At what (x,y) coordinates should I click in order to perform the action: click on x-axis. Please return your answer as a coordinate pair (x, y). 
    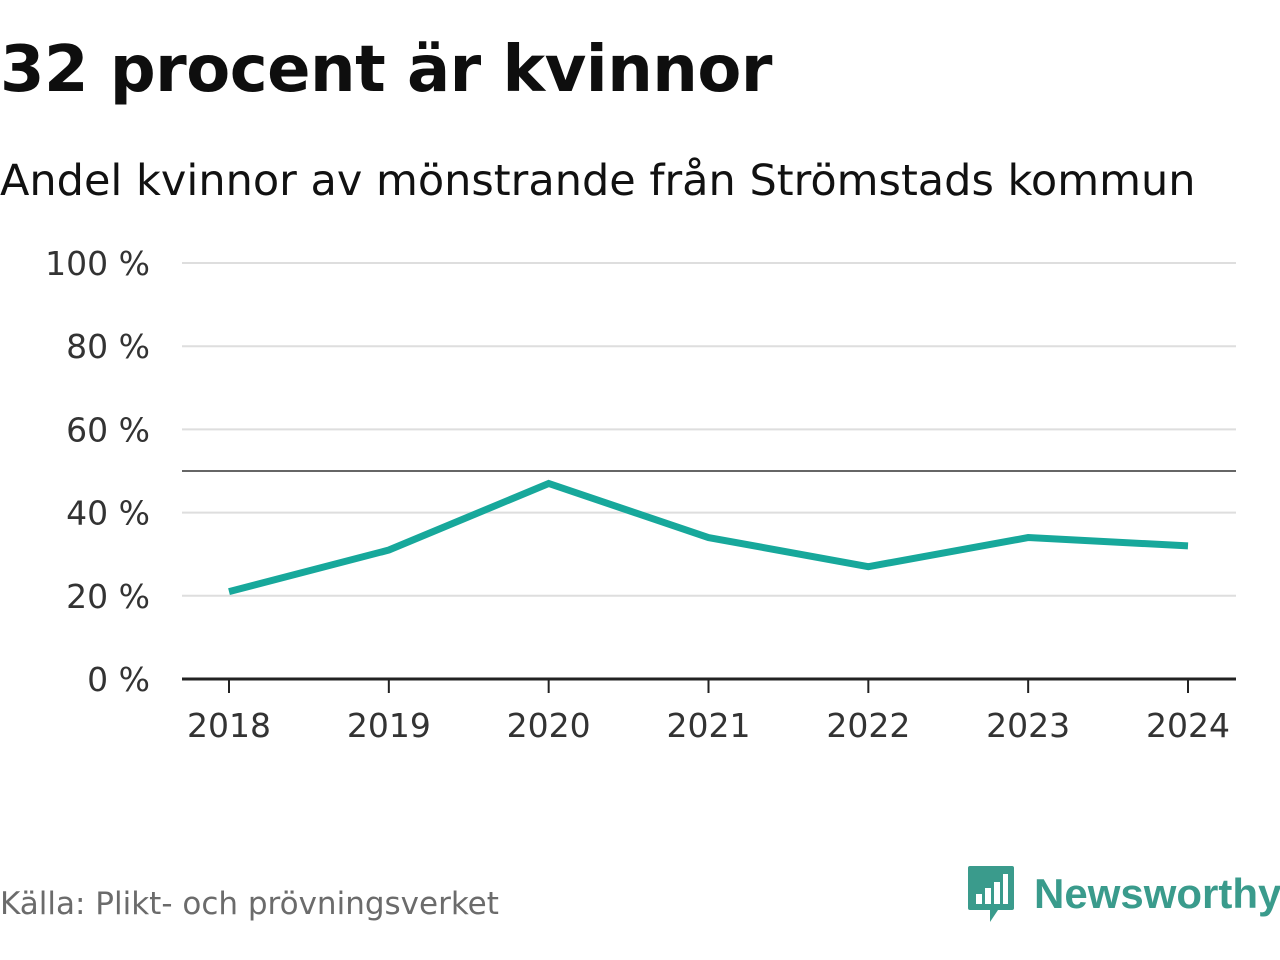
    Looking at the image, I should click on (709, 685).